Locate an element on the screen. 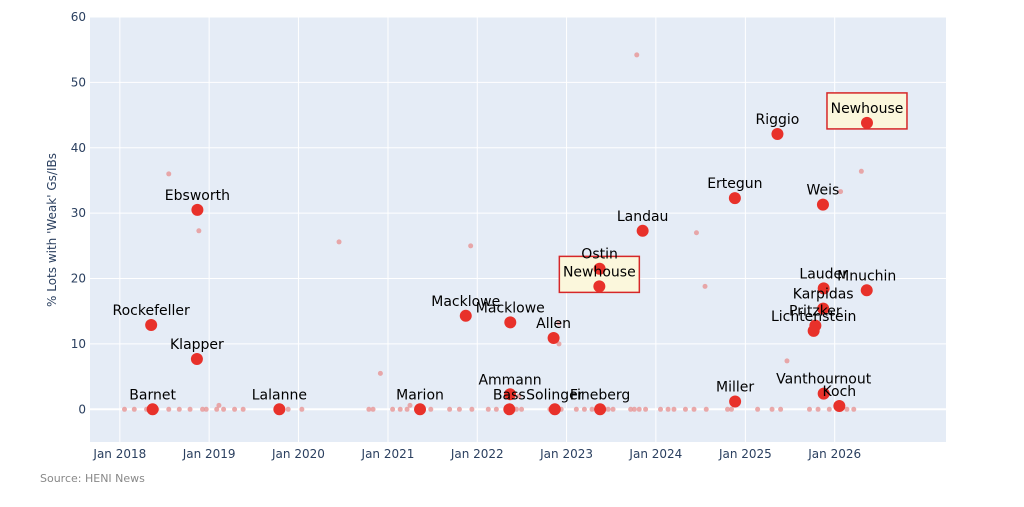 This screenshot has width=1024, height=507. point-label: Landau is located at coordinates (643, 217).